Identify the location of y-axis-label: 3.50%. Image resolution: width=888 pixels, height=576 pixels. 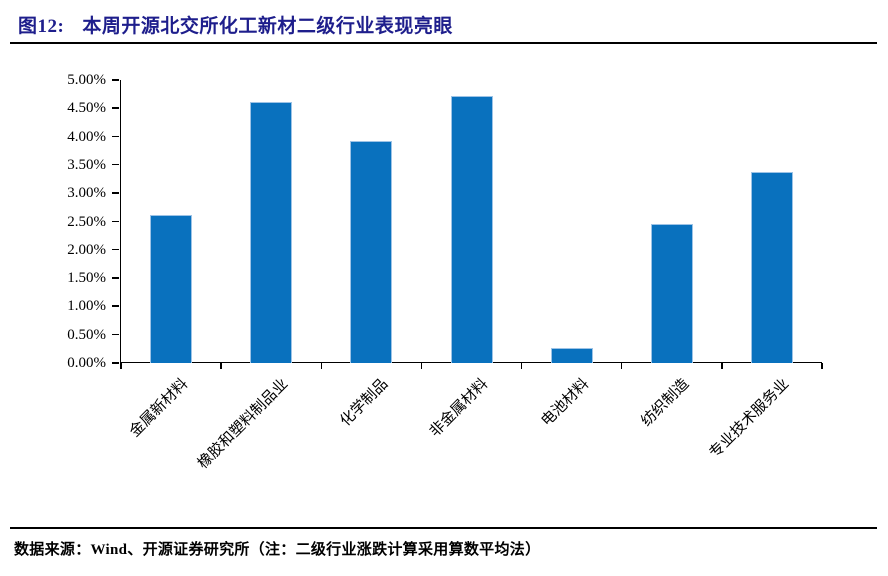
(86, 164).